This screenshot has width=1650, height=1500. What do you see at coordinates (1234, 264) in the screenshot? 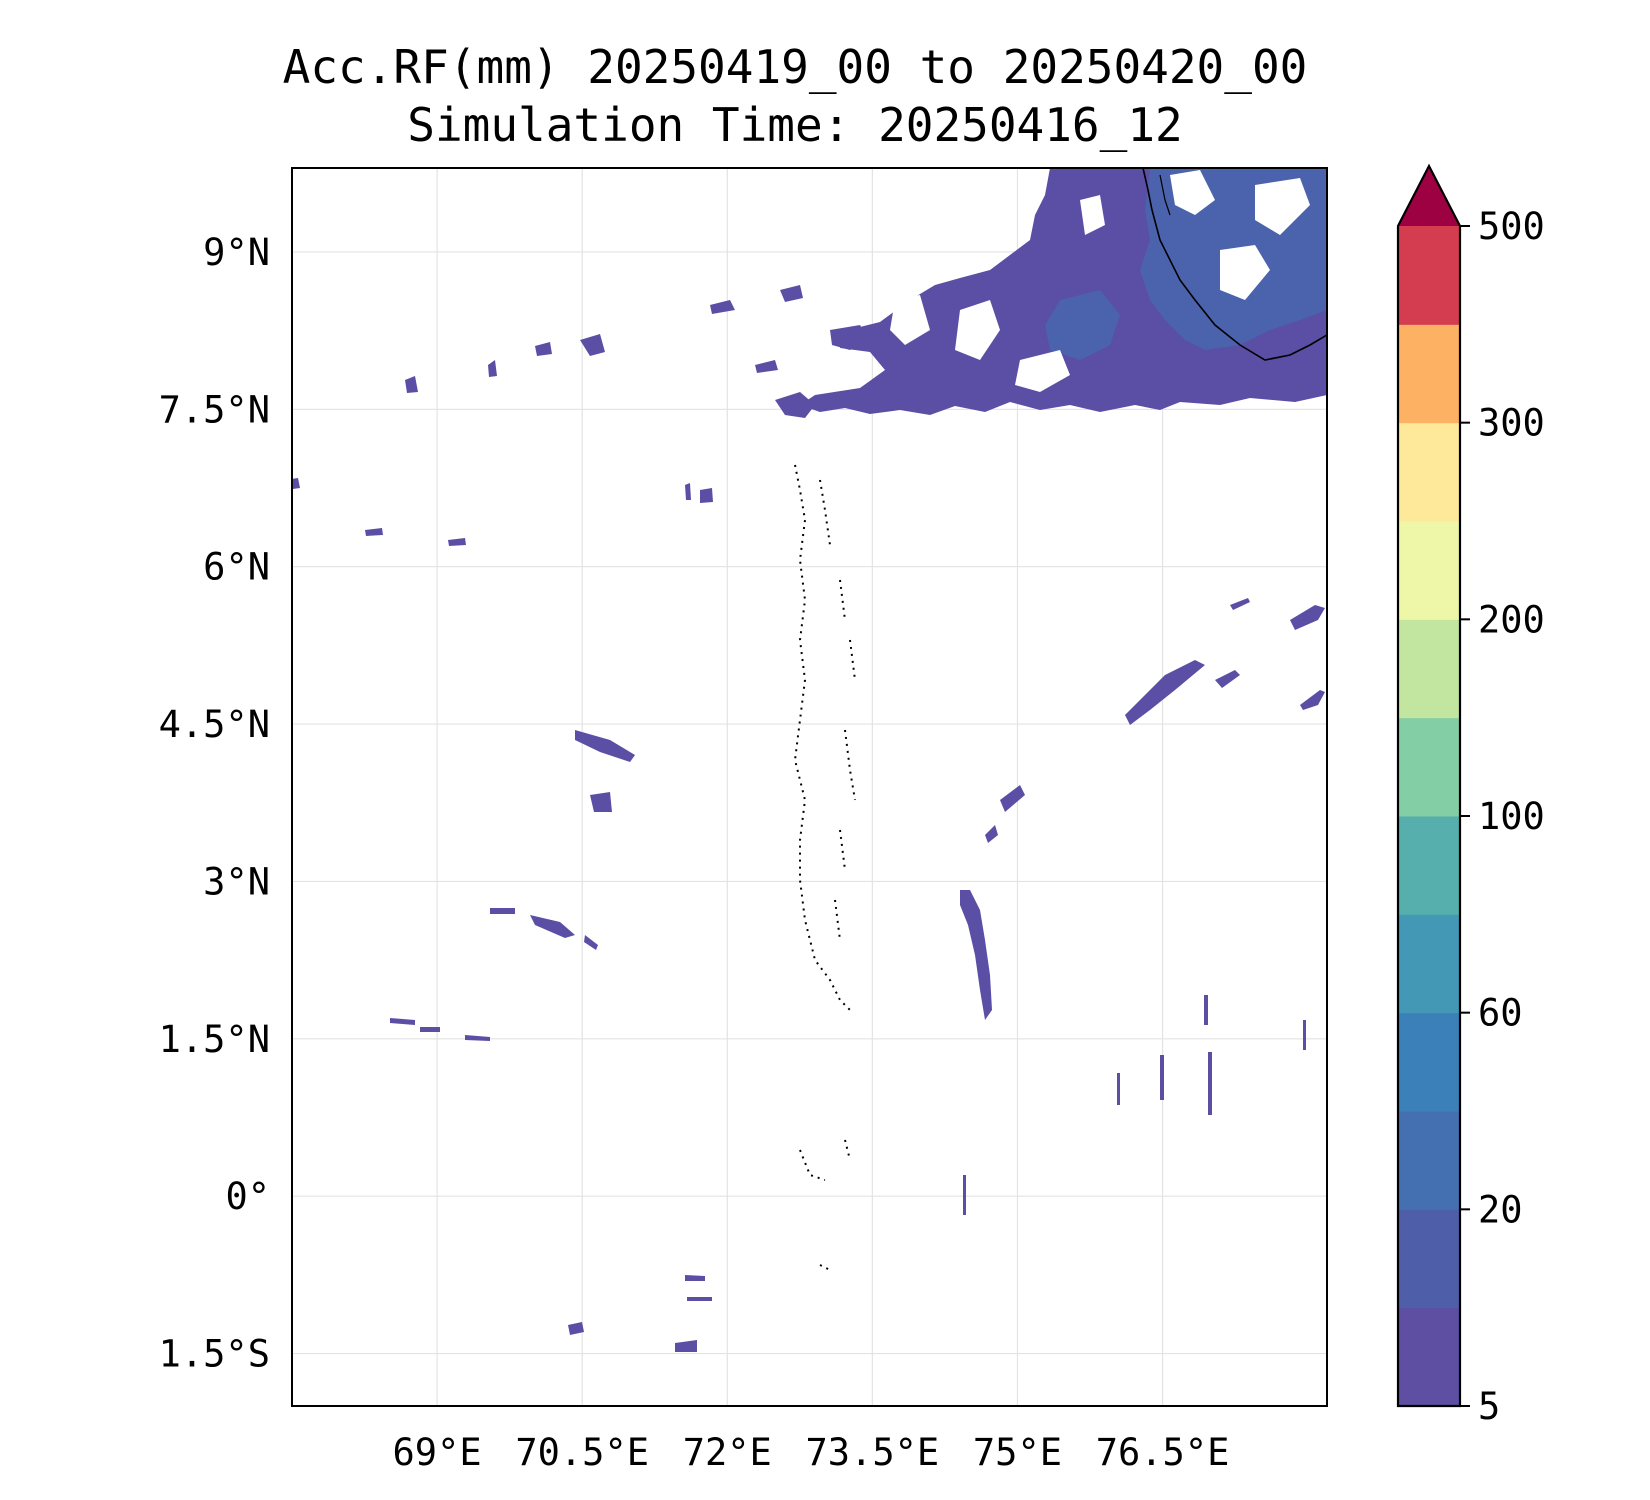
I see `india-coastline` at bounding box center [1234, 264].